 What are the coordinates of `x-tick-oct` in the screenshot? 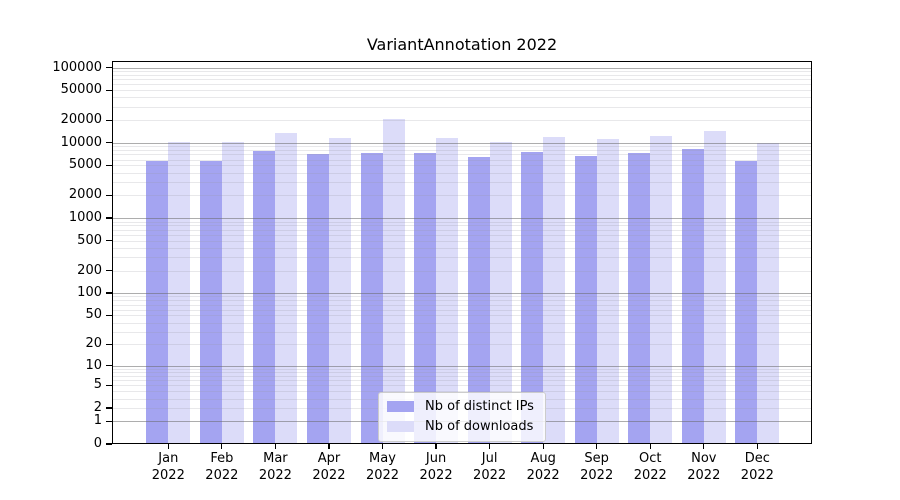 It's located at (650, 446).